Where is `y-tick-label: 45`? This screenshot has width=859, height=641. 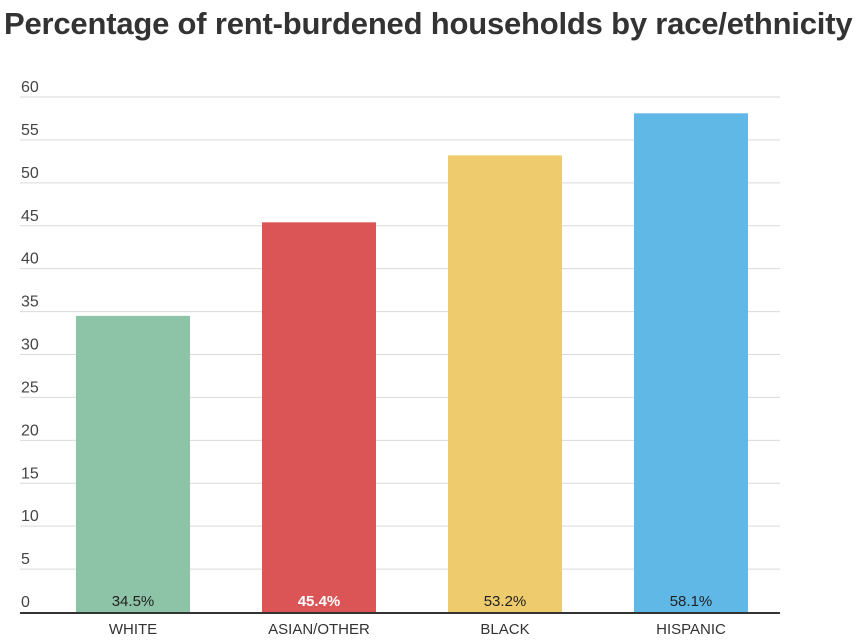 y-tick-label: 45 is located at coordinates (30, 216).